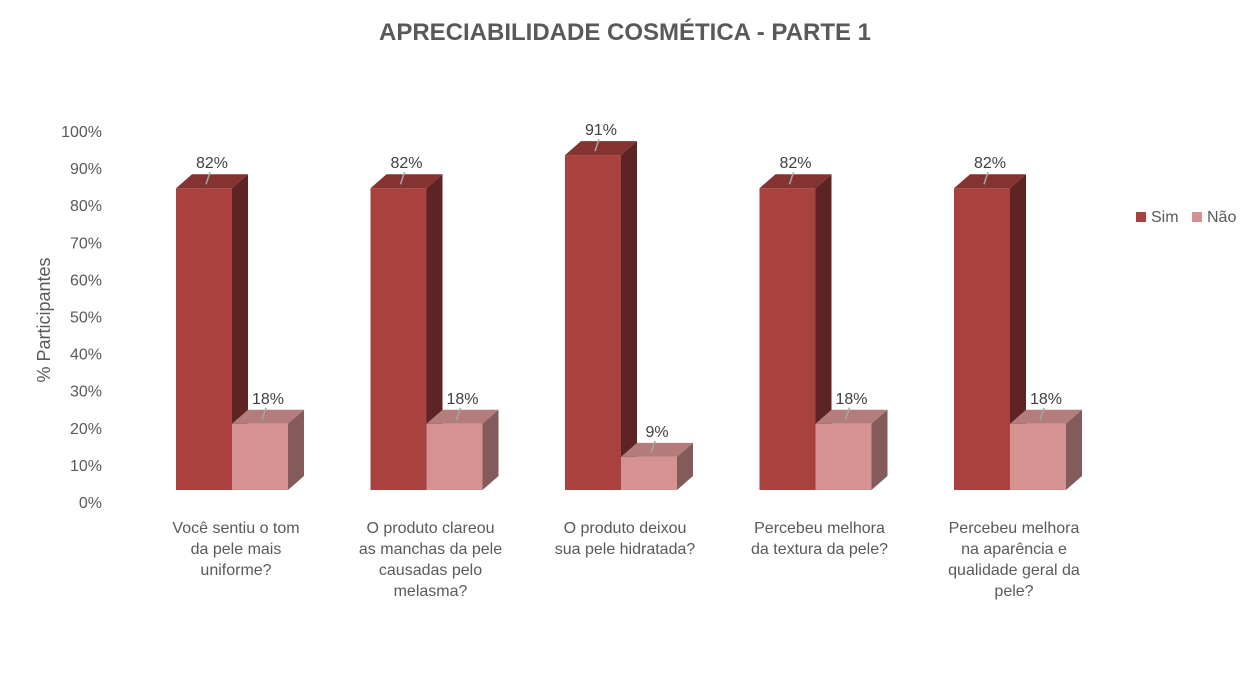 The height and width of the screenshot is (699, 1252). Describe the element at coordinates (819, 539) in the screenshot. I see `category-label: Percebeu melhora da textura da pele?` at that location.